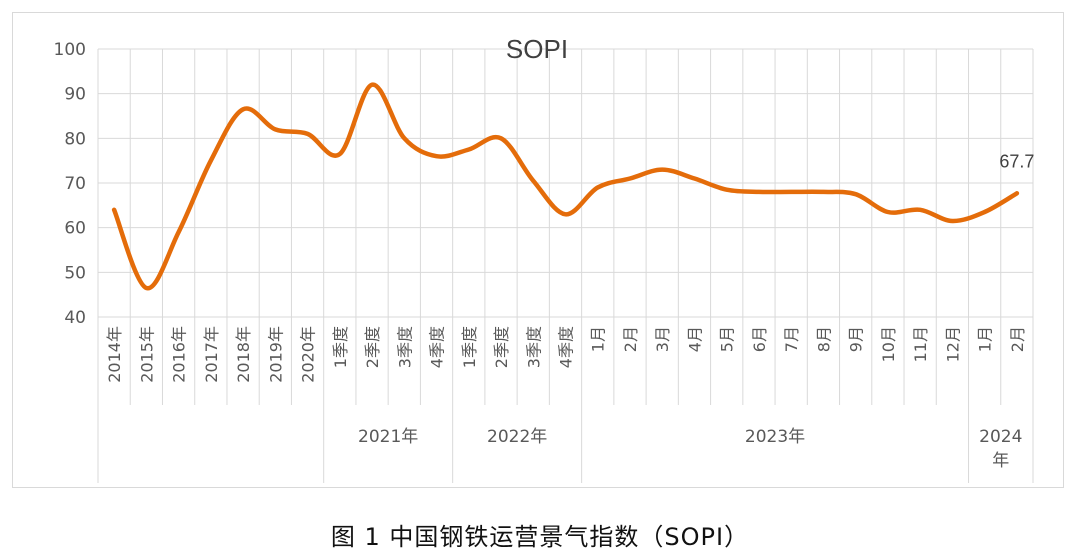 This screenshot has height=558, width=1080. I want to click on y-axis: 40 50 60 70 80 90 100, so click(70, 184).